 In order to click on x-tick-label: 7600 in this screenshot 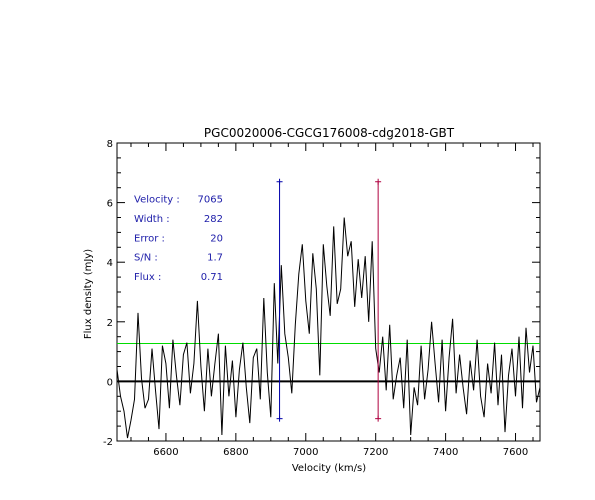, I will do `click(515, 452)`.